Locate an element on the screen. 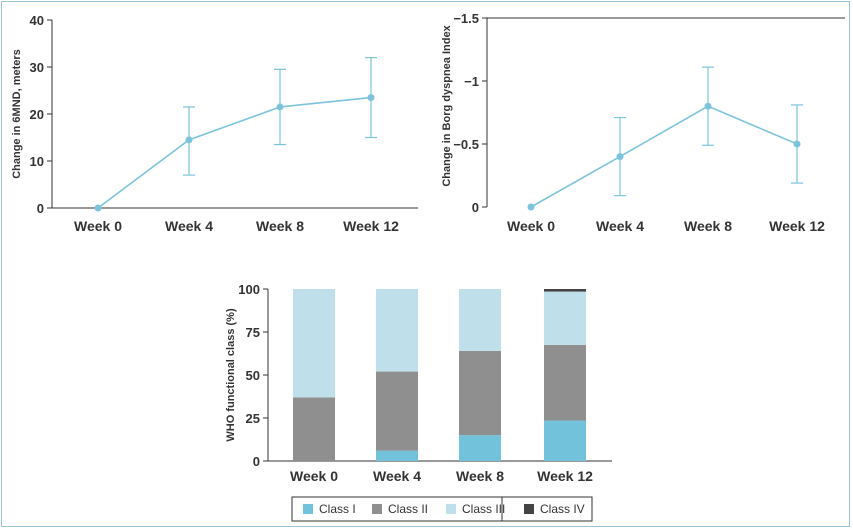 The image size is (853, 530). sixmnd-x-tick-label: Week 0 is located at coordinates (98, 226).